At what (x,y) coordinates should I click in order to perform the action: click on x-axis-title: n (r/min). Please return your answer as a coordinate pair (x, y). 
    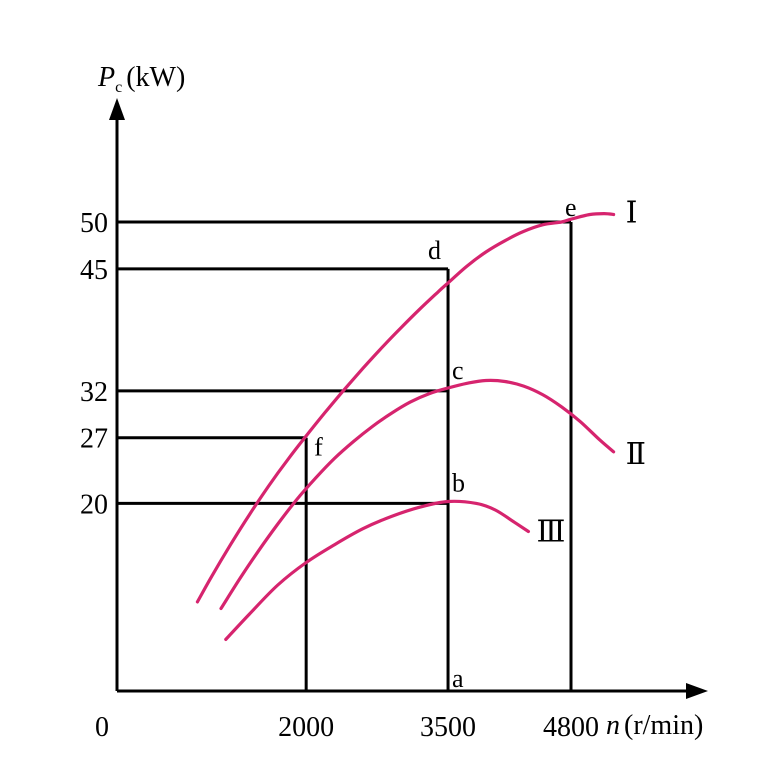
    Looking at the image, I should click on (654, 725).